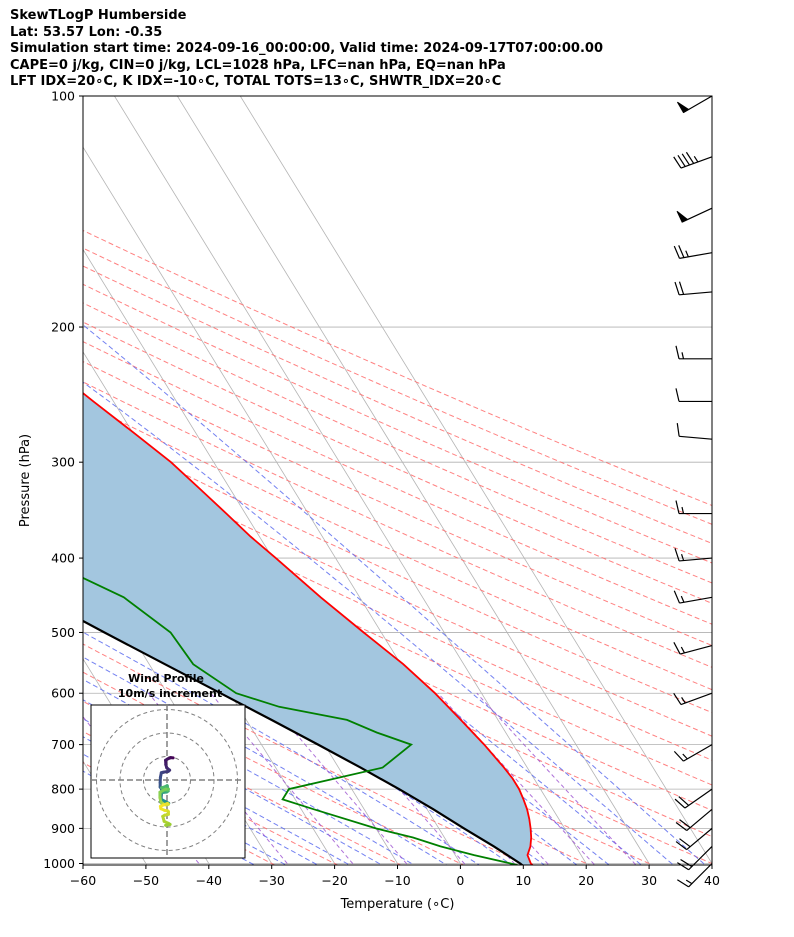 This screenshot has height=937, width=794. I want to click on x-tick-label: −50, so click(146, 880).